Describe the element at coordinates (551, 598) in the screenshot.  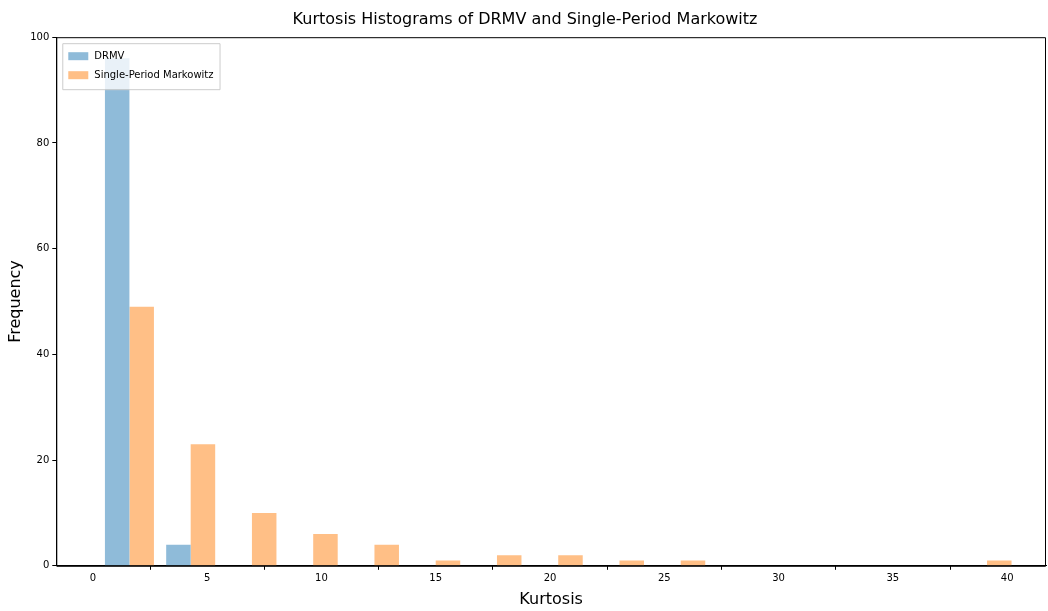
I see `x-axis-title: Kurtosis` at that location.